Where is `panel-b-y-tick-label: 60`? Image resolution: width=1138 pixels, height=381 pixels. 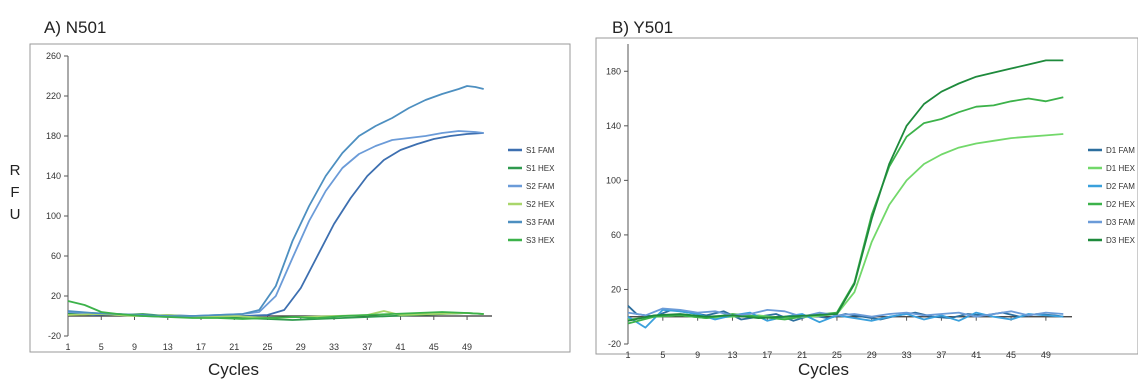 panel-b-y-tick-label: 60 is located at coordinates (616, 235).